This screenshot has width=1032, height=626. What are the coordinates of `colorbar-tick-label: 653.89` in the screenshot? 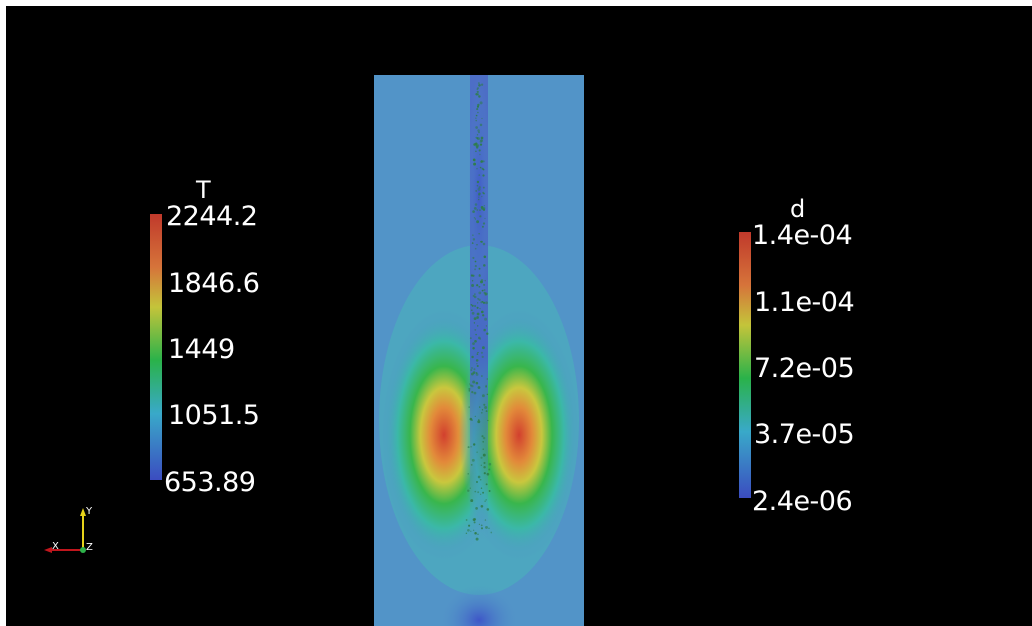 It's located at (210, 482).